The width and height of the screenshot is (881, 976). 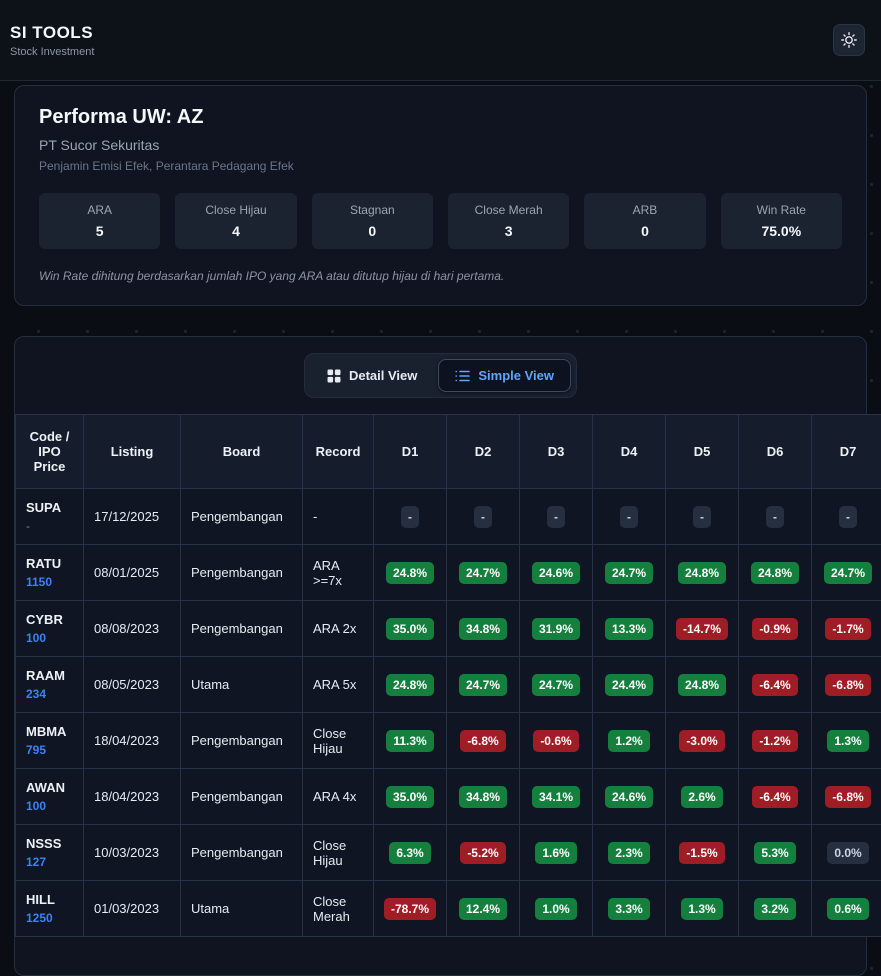 What do you see at coordinates (846, 909) in the screenshot?
I see `day-return-cell-d7: 0.6%` at bounding box center [846, 909].